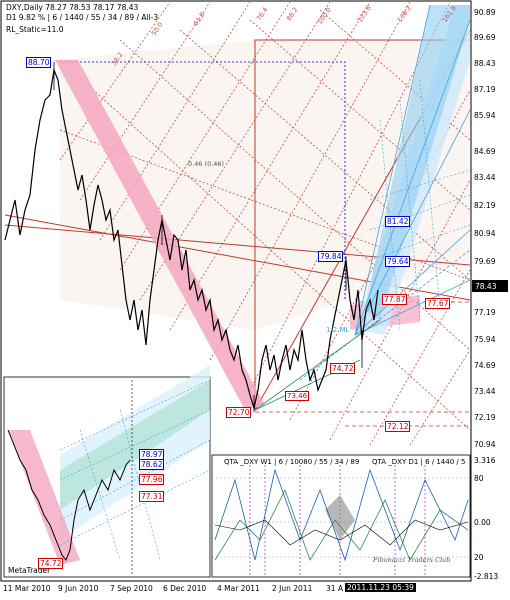 Image resolution: width=510 pixels, height=600 pixels. Describe the element at coordinates (238, 588) in the screenshot. I see `date-tick: 4 Mar 2011` at that location.